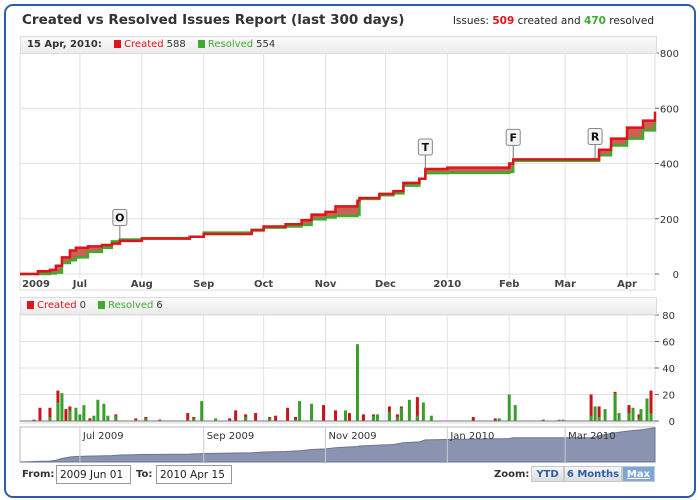 Image resolution: width=700 pixels, height=500 pixels. Describe the element at coordinates (553, 21) in the screenshot. I see `issues-summary: Issues: 509 created and 470 resolved` at that location.